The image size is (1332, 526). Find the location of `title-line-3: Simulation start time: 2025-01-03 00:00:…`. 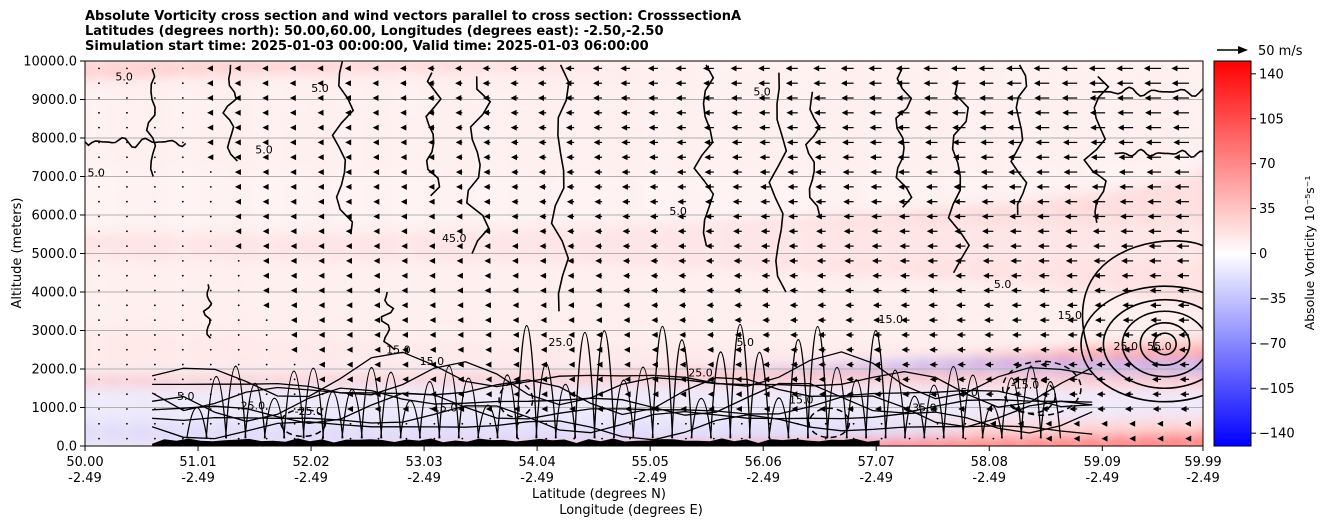

title-line-3: Simulation start time: 2025-01-03 00:00:… is located at coordinates (367, 46).